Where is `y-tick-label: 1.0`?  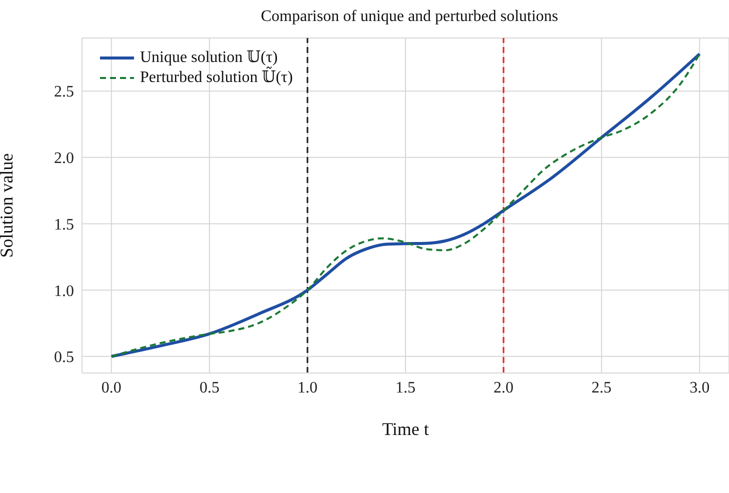
y-tick-label: 1.0 is located at coordinates (64, 291).